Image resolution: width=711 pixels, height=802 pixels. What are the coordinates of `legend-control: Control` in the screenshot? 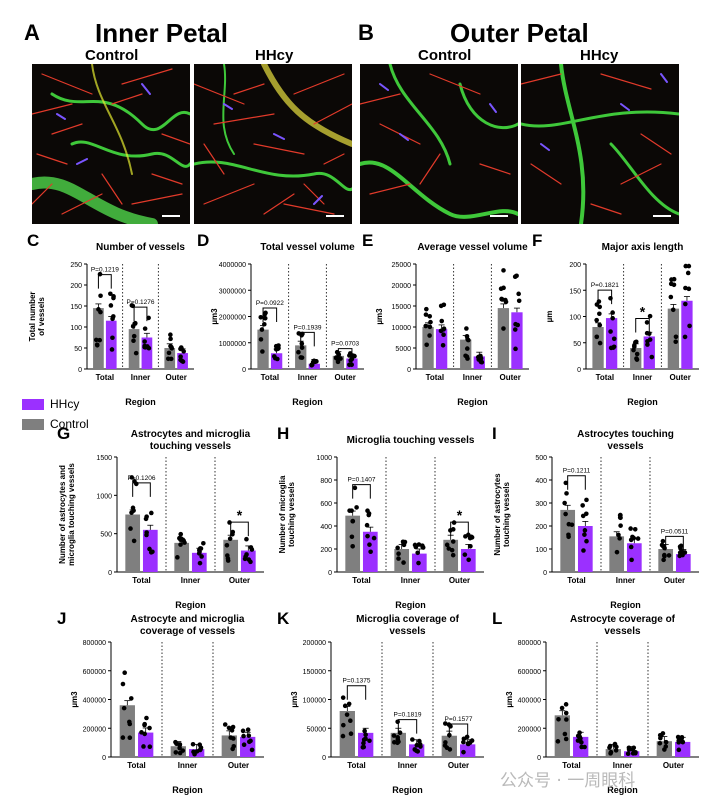 It's located at (55, 424).